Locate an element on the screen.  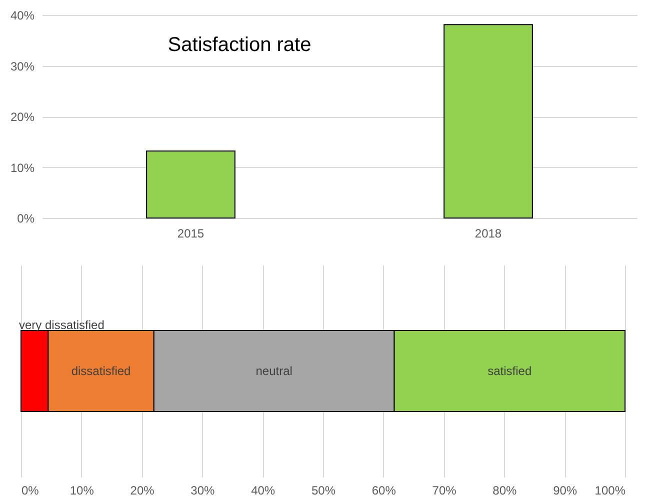
x-tick-label: 2015 is located at coordinates (190, 233).